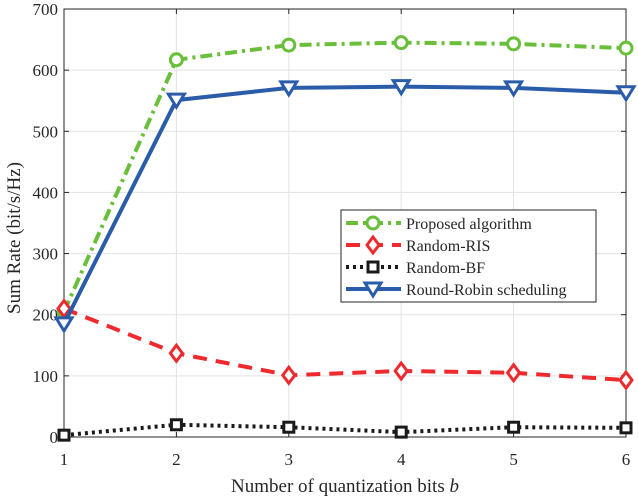 Image resolution: width=638 pixels, height=498 pixels. Describe the element at coordinates (345, 486) in the screenshot. I see `x-axis-label: Number of quantization bits b` at that location.